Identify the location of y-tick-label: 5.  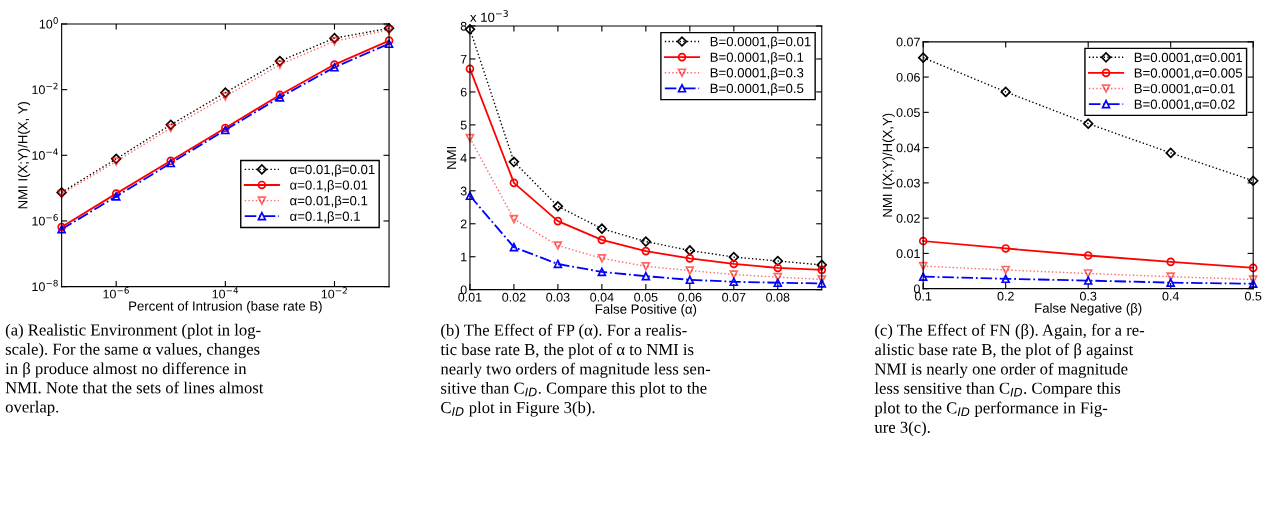
(463, 125).